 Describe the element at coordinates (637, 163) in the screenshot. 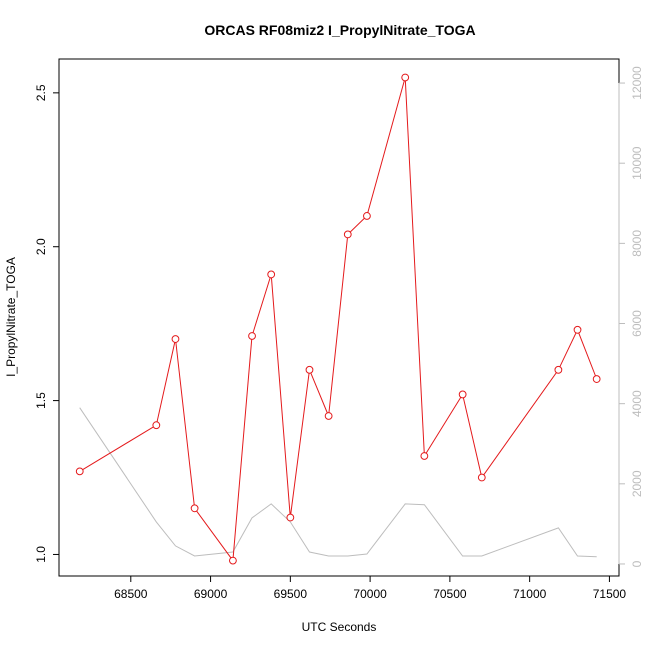

I see `y2-tick-label: 10000` at that location.